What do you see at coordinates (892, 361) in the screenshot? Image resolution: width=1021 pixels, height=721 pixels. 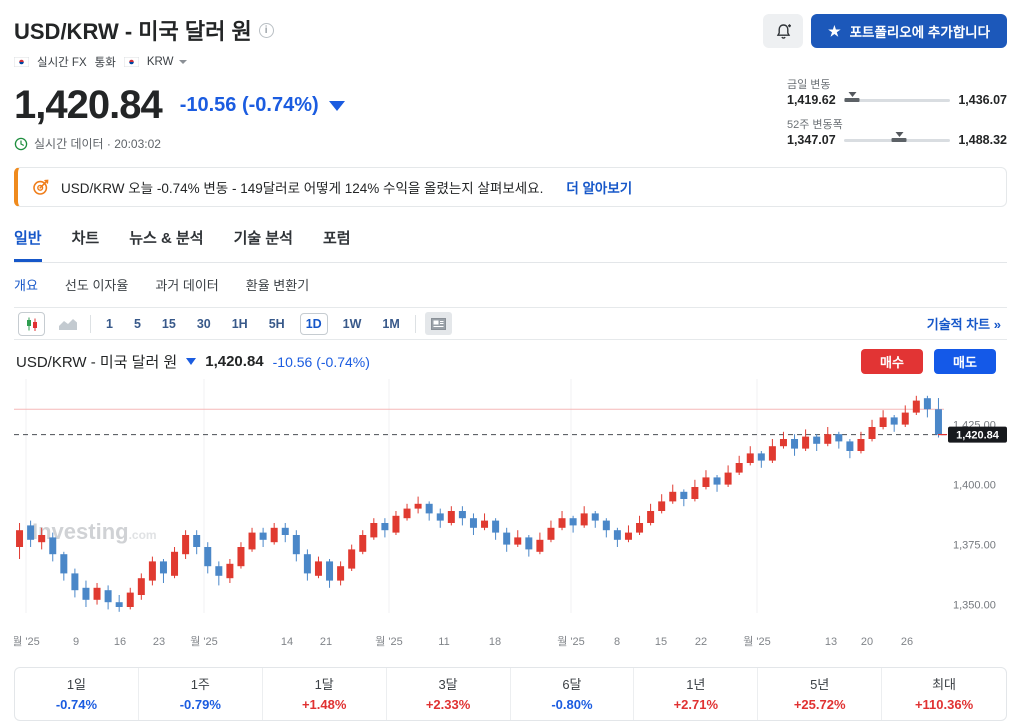 I see `buy-button: 매수` at bounding box center [892, 361].